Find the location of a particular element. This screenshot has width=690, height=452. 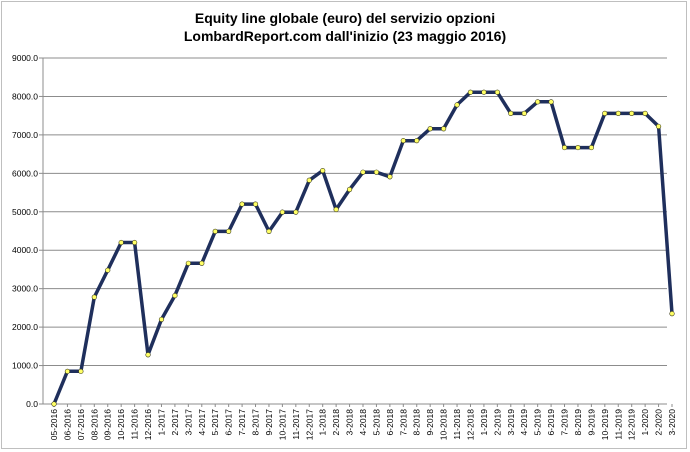

x-tick-label: 1-2019 is located at coordinates (484, 422).